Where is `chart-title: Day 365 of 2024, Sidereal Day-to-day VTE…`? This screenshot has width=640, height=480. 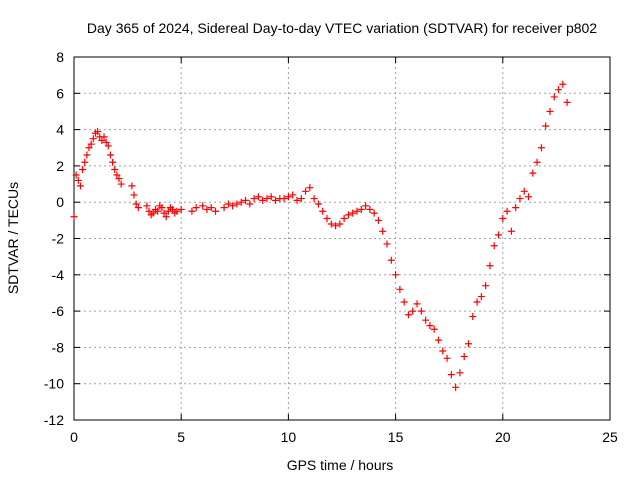
chart-title: Day 365 of 2024, Sidereal Day-to-day VTE… is located at coordinates (342, 28).